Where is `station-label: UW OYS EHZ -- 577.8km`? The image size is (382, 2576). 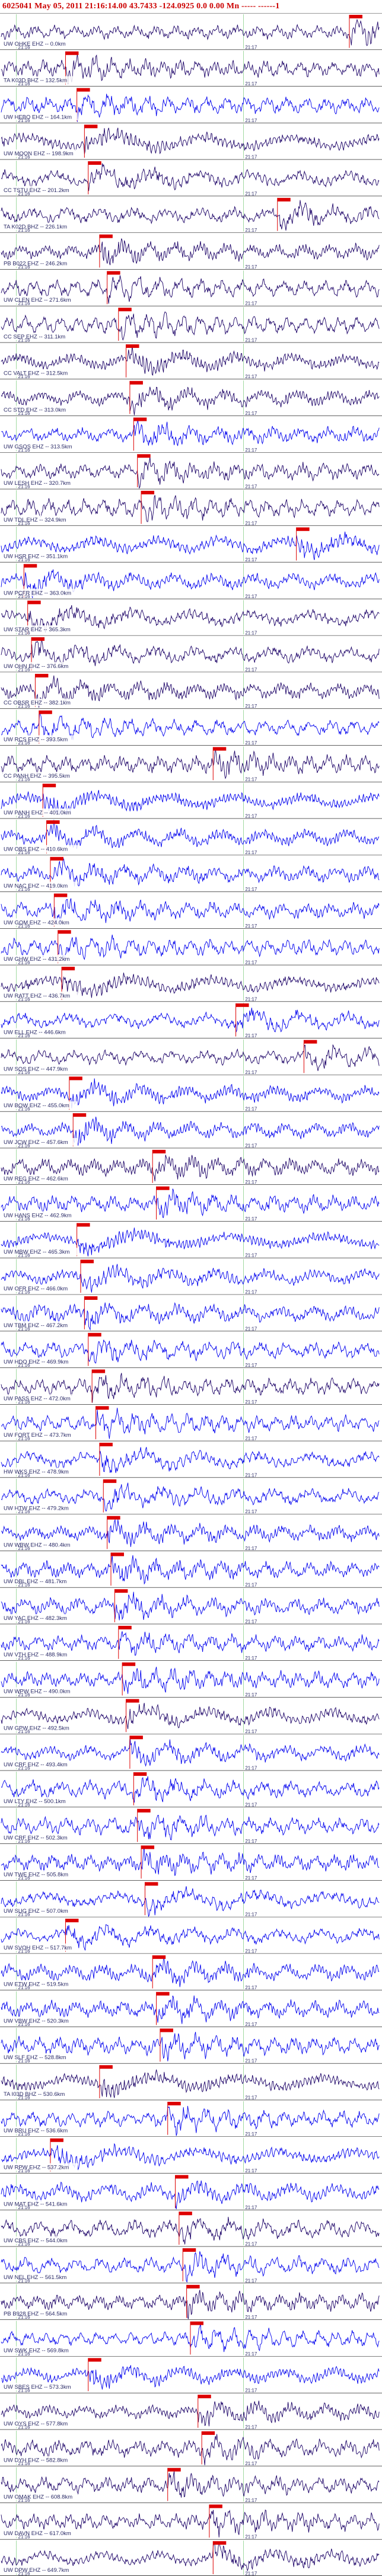
station-label: UW OYS EHZ -- 577.8km is located at coordinates (36, 2424).